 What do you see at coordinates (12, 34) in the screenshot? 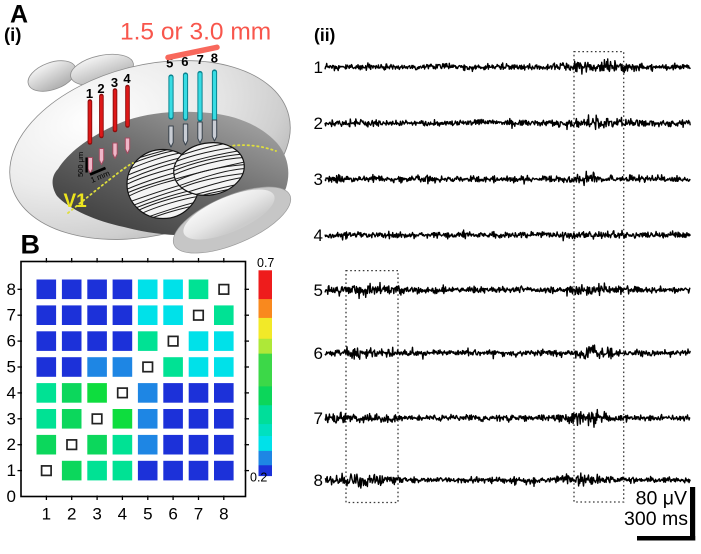
I see `svg-text: (i)` at bounding box center [12, 34].